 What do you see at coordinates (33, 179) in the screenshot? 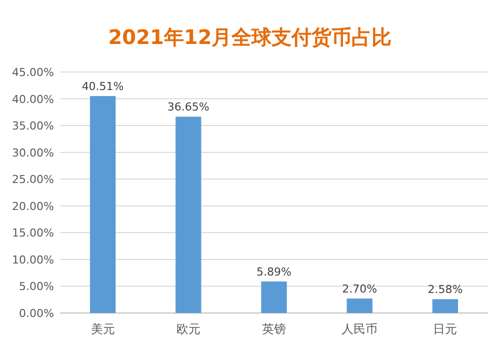
I see `y-tick-label: 25.00%` at bounding box center [33, 179].